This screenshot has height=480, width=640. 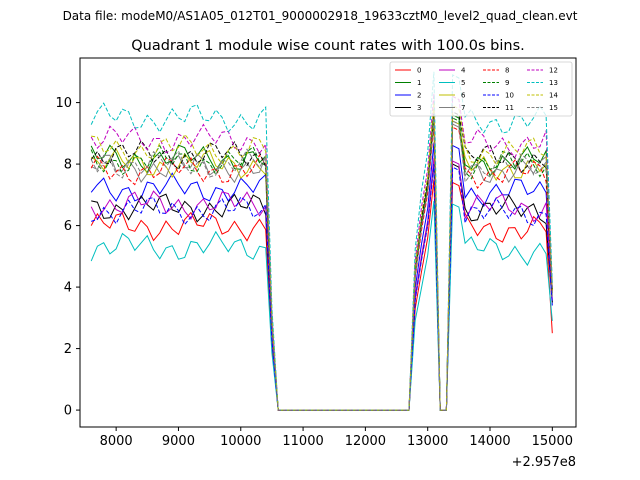 I want to click on y-axis: 0 2 4 6 8 10, so click(x=67, y=257).